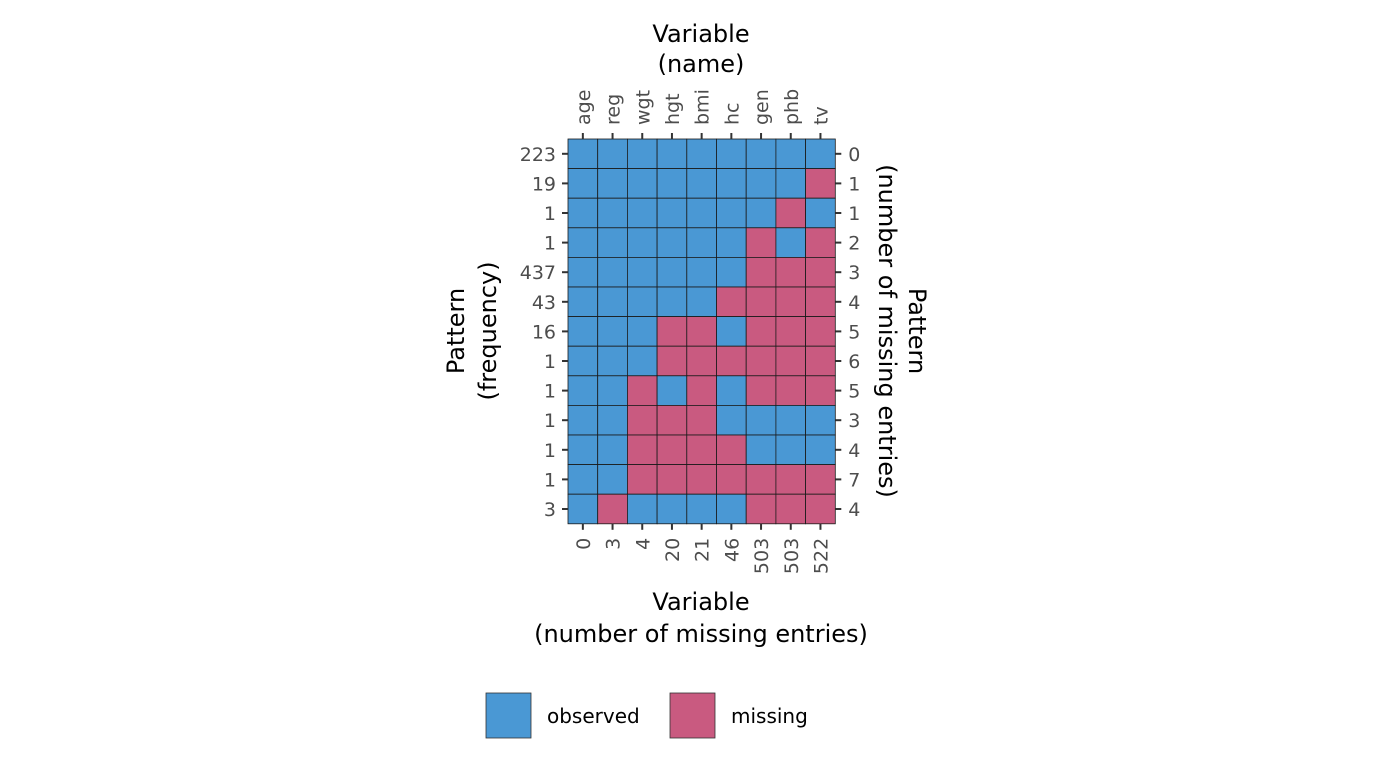 This screenshot has height=768, width=1382. I want to click on left-axis-tick-labels: 223 19 1 1 437 43 16 1 1 1 1 1 3, so click(538, 332).